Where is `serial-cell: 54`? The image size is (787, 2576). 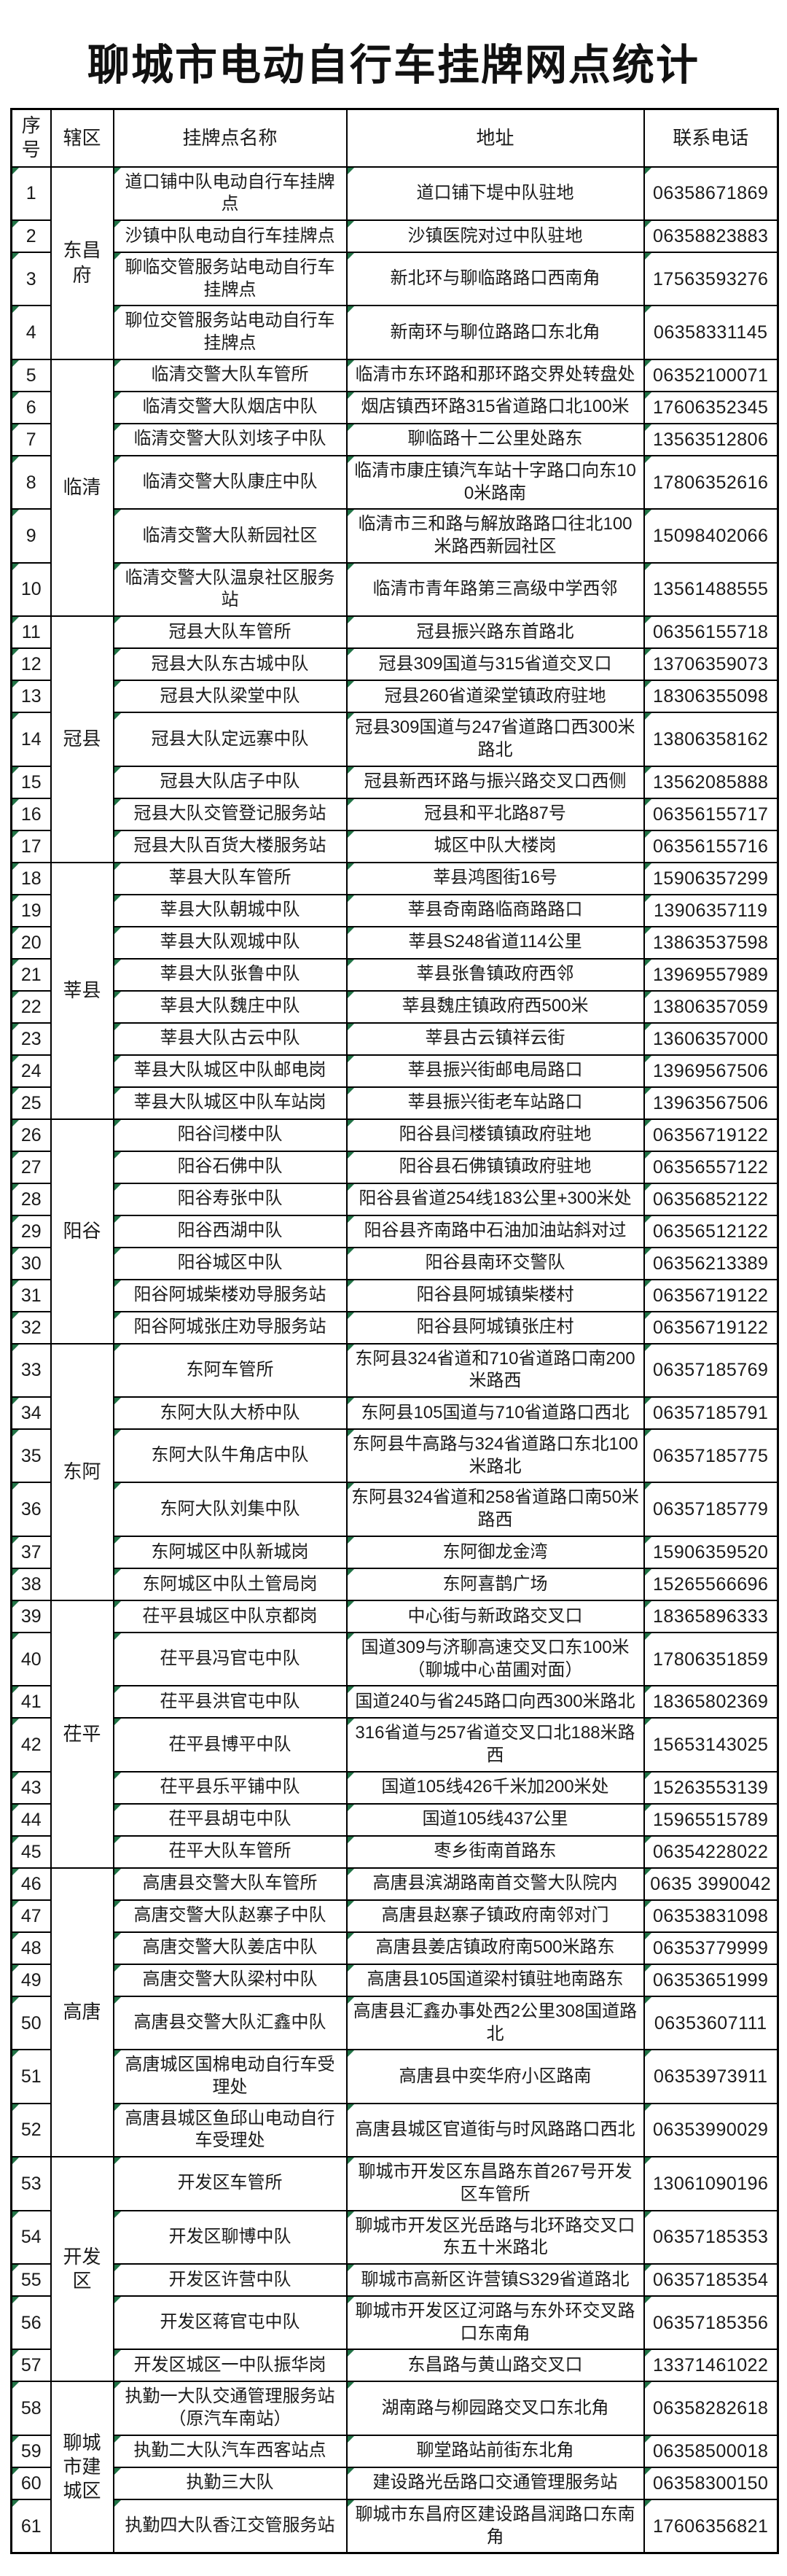 serial-cell: 54 is located at coordinates (31, 2237).